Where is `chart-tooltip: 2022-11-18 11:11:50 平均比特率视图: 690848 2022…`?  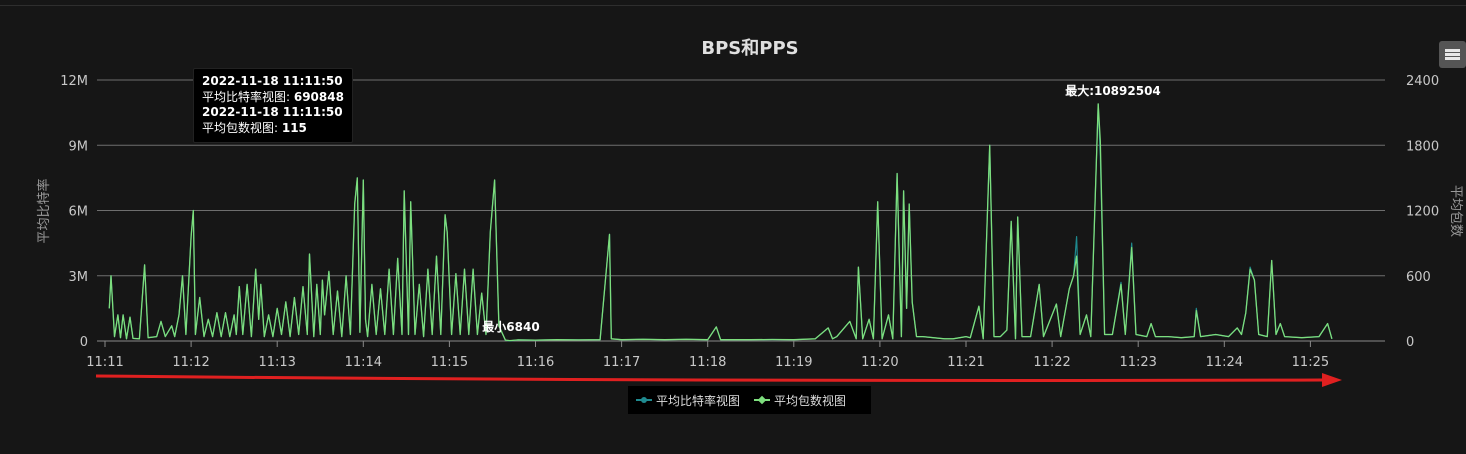 chart-tooltip: 2022-11-18 11:11:50 平均比特率视图: 690848 2022… is located at coordinates (273, 105).